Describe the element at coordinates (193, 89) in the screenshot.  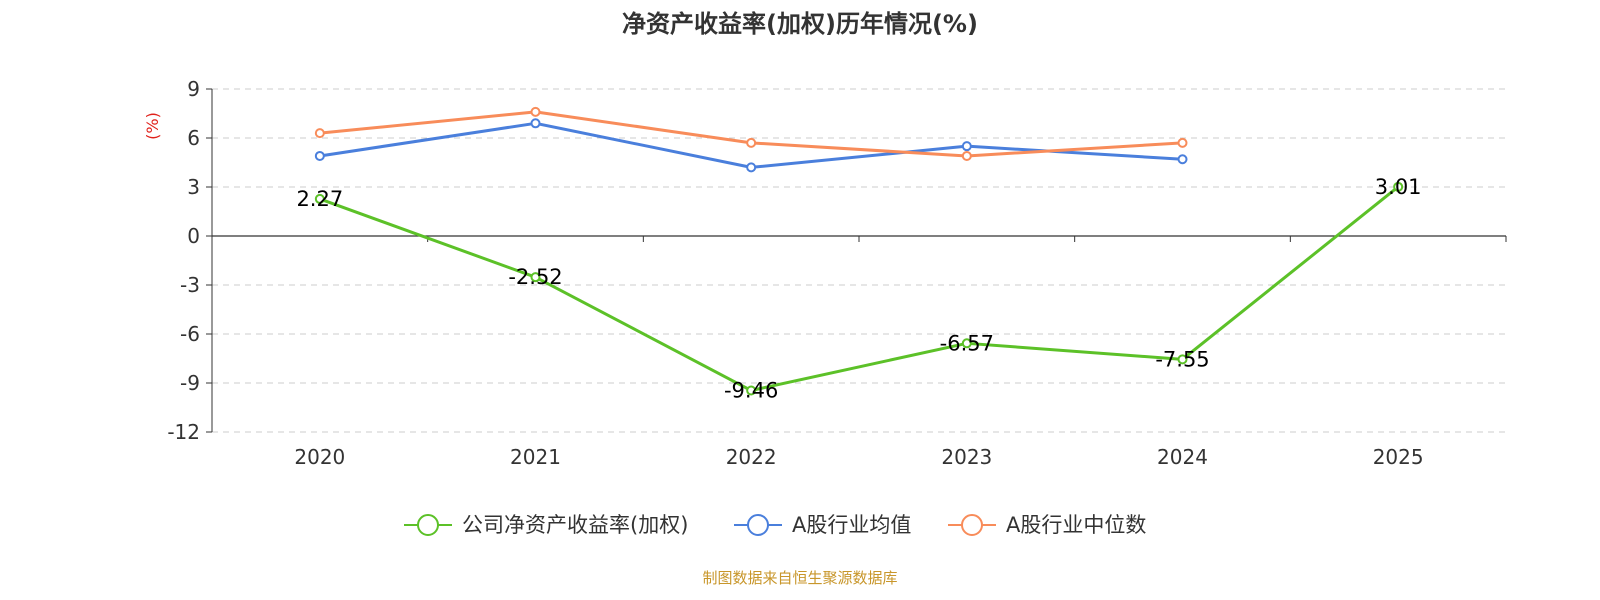
I see `y-tick-label: 9` at that location.